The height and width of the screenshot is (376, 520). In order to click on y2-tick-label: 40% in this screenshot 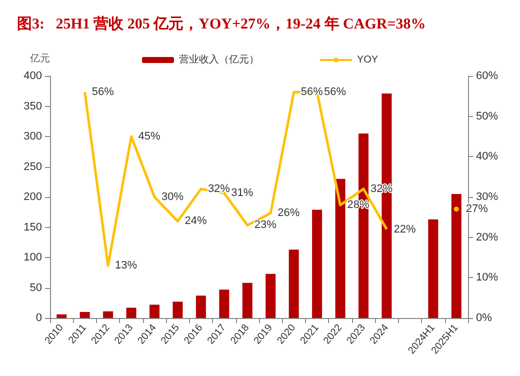, I will do `click(487, 156)`.